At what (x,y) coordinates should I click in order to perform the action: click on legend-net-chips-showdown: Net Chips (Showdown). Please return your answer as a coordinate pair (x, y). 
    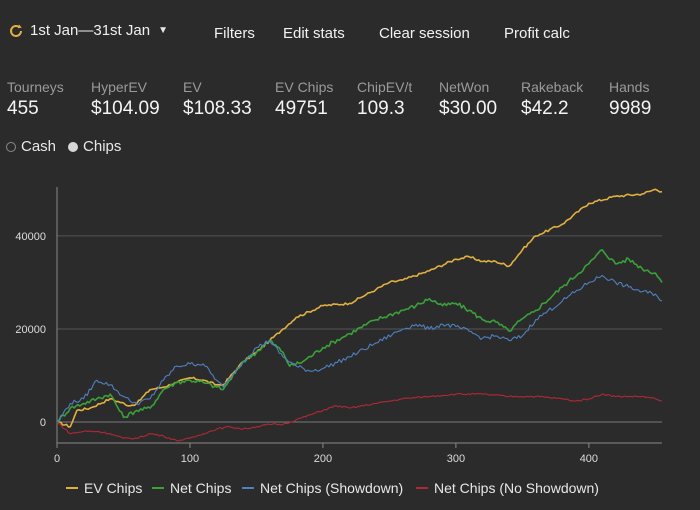
    Looking at the image, I should click on (322, 488).